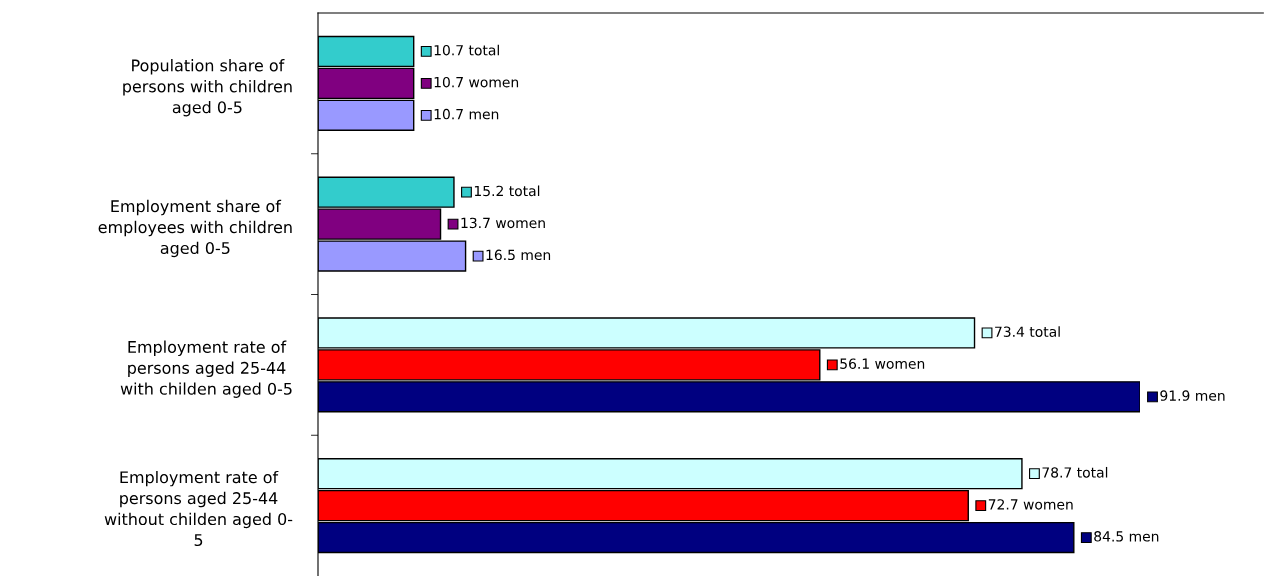 This screenshot has width=1264, height=576. Describe the element at coordinates (1030, 504) in the screenshot. I see `data-label: 72.7 women` at that location.